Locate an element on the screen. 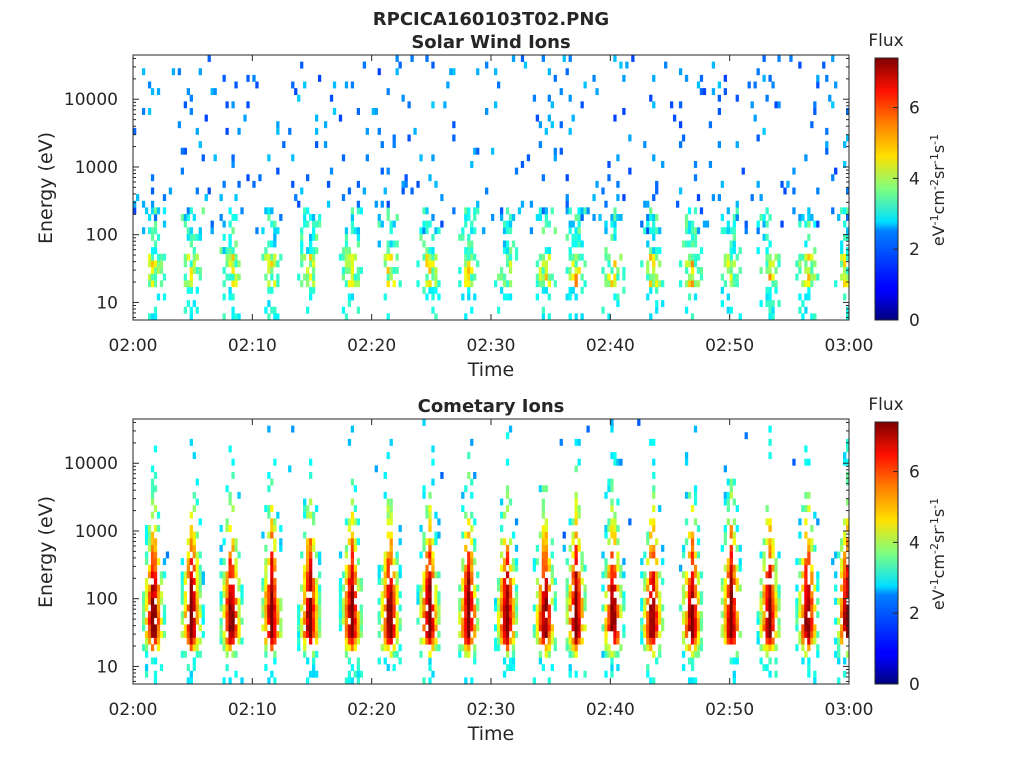 This screenshot has width=1024, height=768. y-tick-label: 10000 is located at coordinates (91, 464).